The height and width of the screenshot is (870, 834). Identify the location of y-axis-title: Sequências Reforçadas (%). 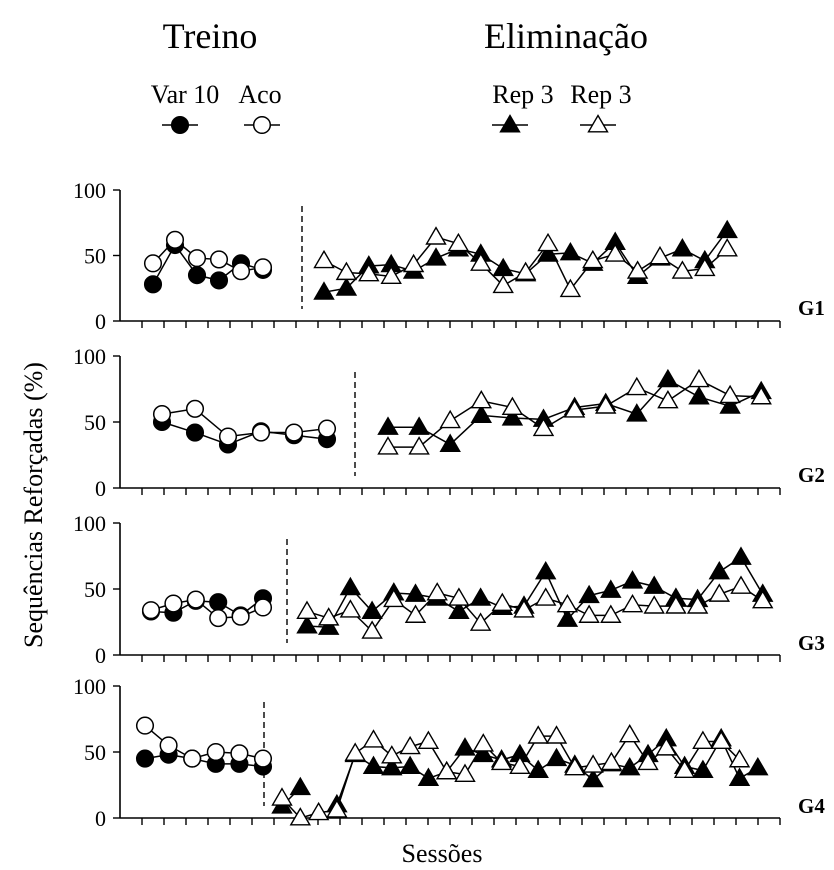
(33, 505).